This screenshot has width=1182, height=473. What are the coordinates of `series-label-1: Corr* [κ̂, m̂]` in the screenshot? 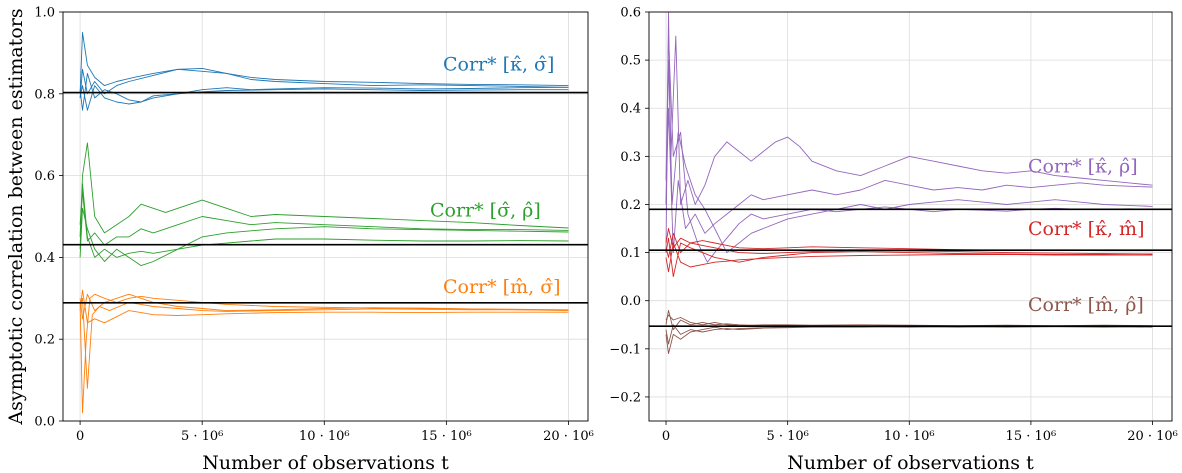 It's located at (1086, 229).